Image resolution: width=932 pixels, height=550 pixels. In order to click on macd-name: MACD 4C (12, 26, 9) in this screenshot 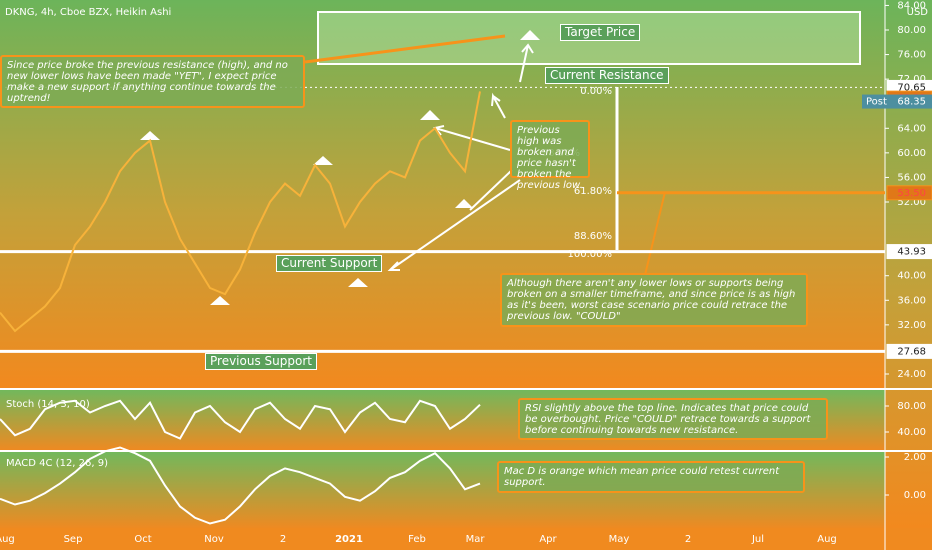, I will do `click(57, 463)`.